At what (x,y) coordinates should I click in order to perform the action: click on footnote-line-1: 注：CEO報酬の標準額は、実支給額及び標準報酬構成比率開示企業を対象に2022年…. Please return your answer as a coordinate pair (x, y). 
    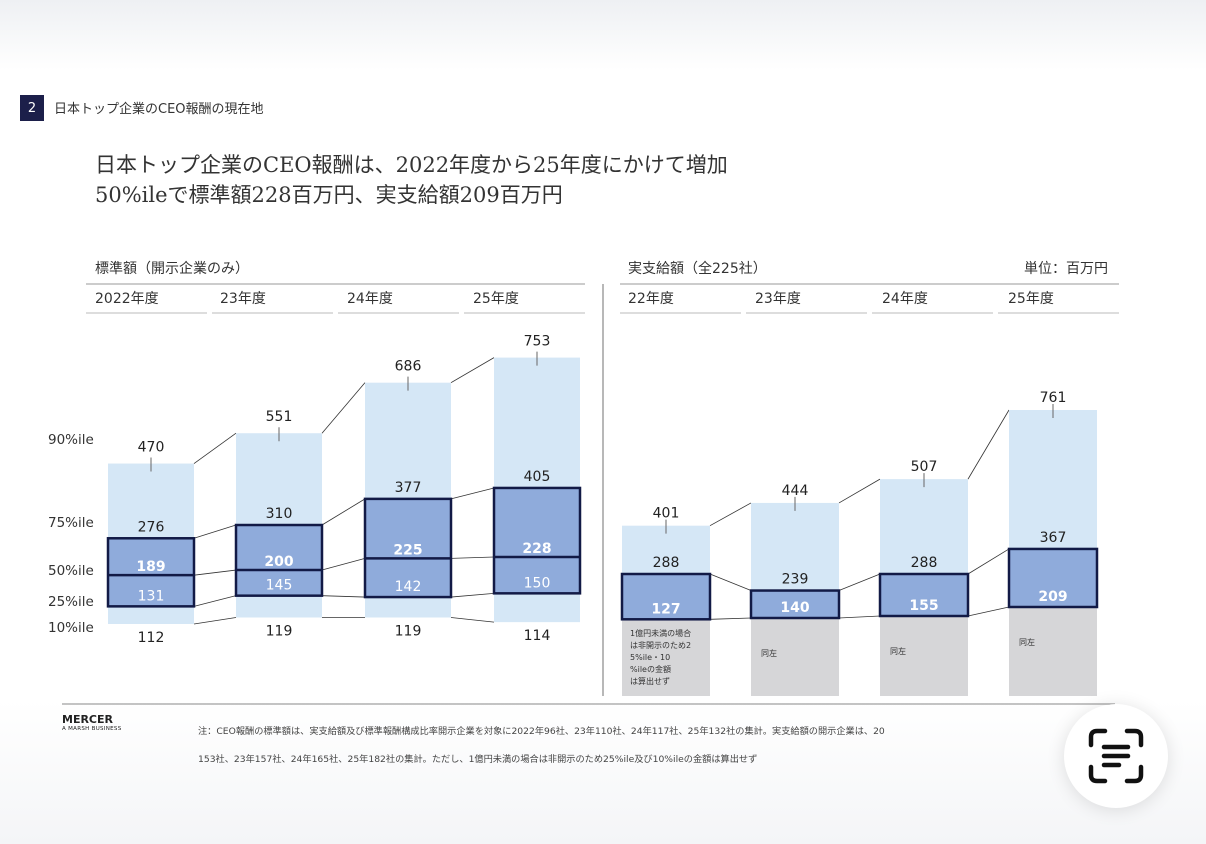
    Looking at the image, I should click on (541, 731).